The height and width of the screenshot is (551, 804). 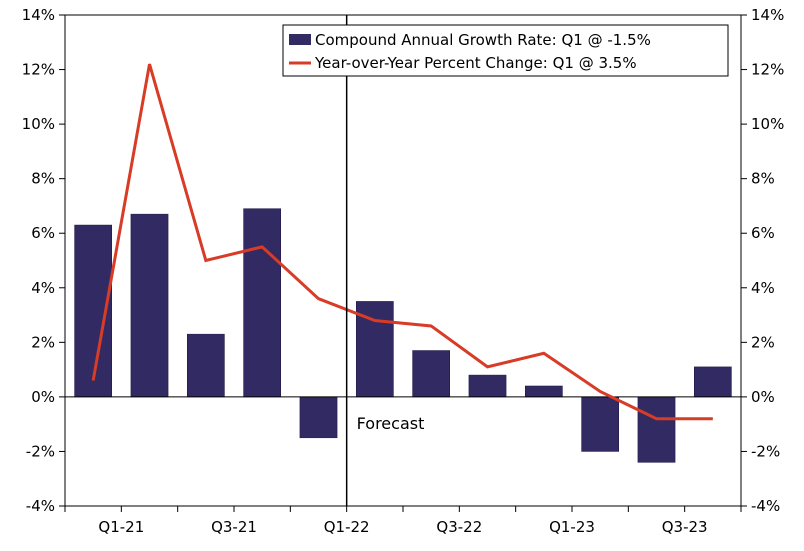 I want to click on x-tick-label: Q1-21, so click(x=121, y=527).